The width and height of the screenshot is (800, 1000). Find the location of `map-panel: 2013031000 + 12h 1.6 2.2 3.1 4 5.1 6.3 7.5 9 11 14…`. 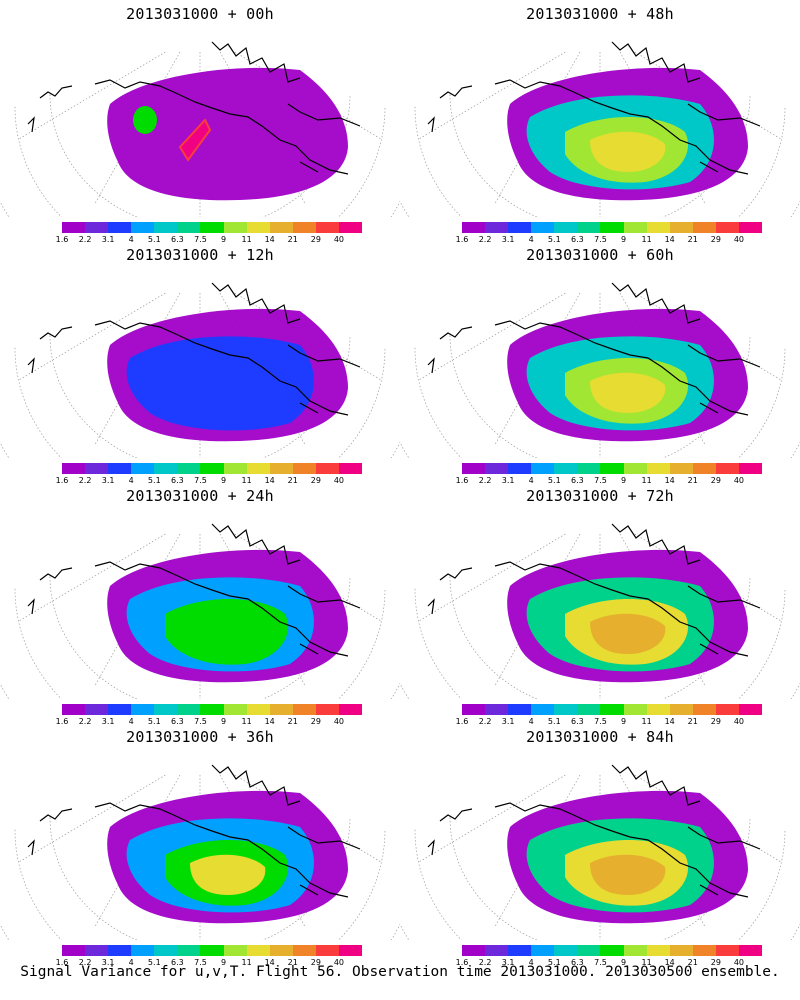

map-panel: 2013031000 + 12h 1.6 2.2 3.1 4 5.1 6.3 7.5 9 11 14… is located at coordinates (200, 363).